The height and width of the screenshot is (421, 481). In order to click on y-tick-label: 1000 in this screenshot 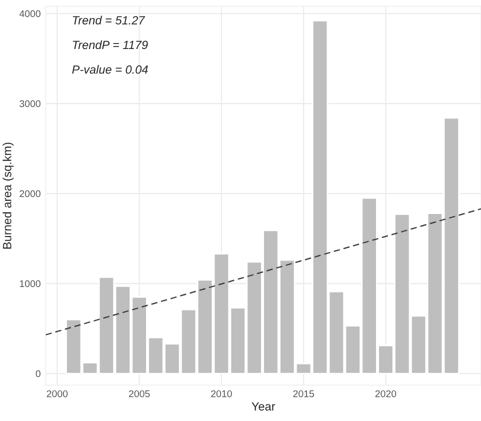, I will do `click(30, 284)`.